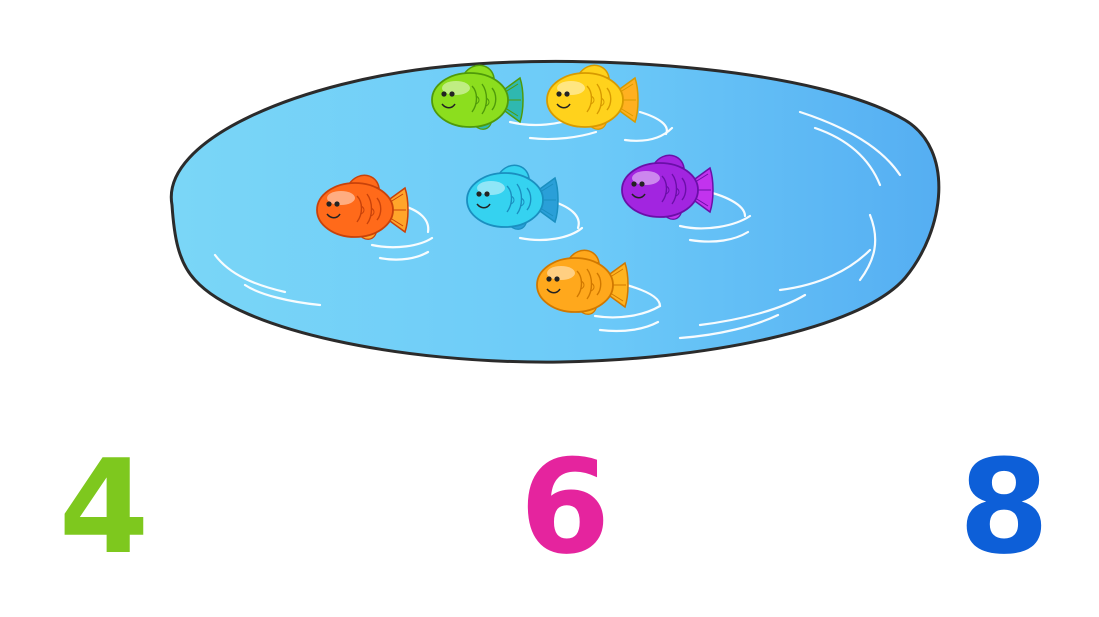 The image size is (1099, 617). I want to click on fish-green, so click(477, 97).